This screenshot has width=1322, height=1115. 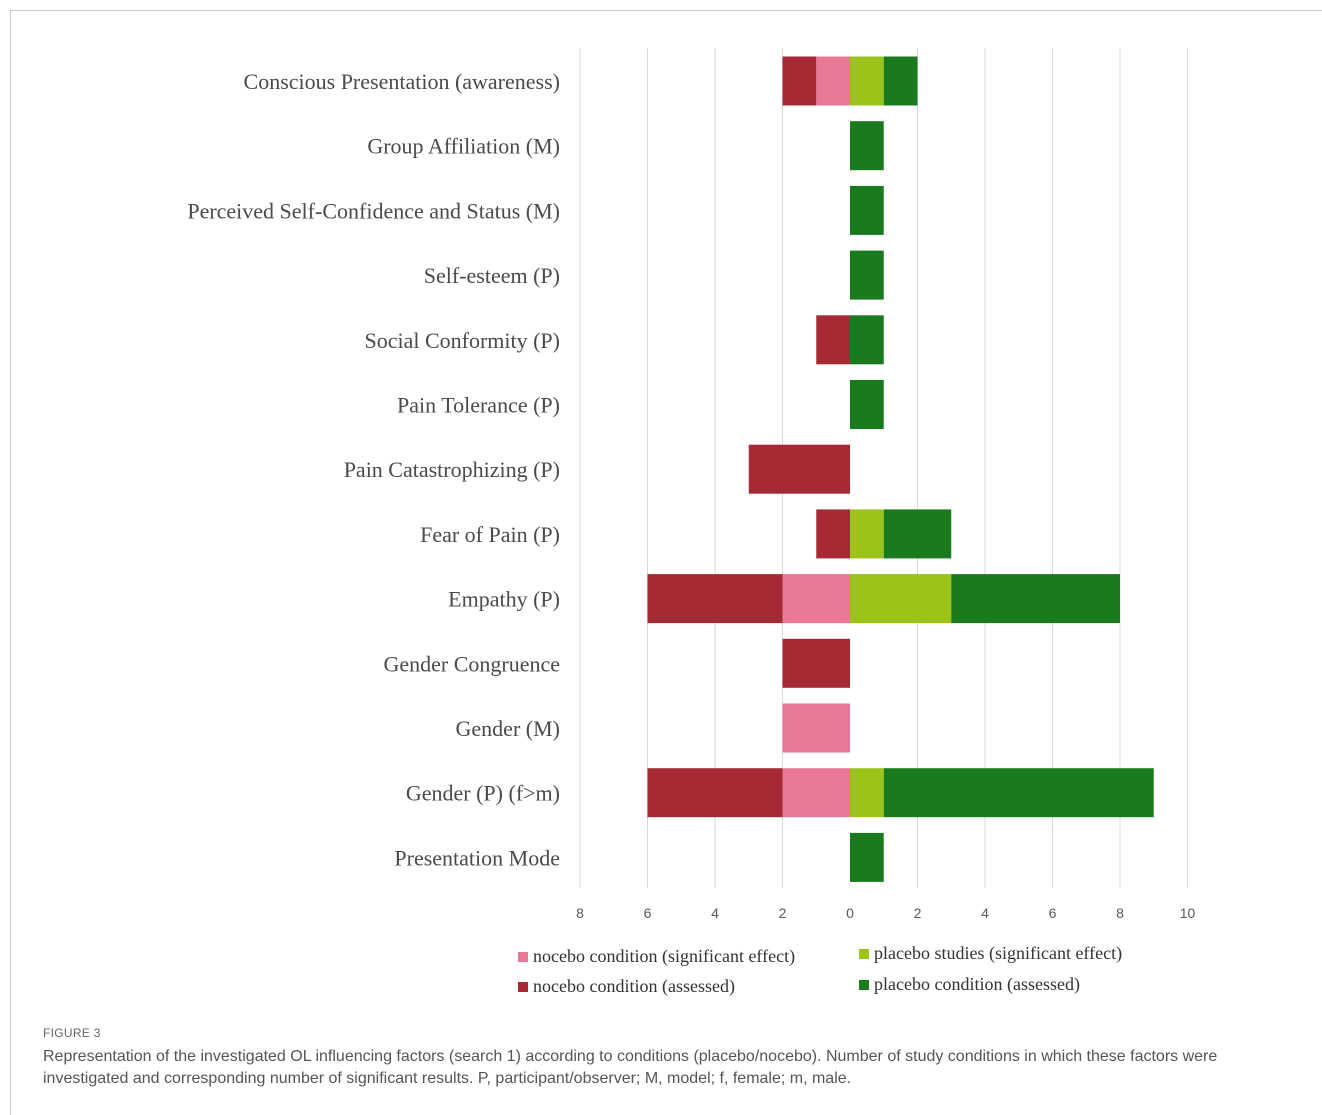 I want to click on legend-label: nocebo condition (assessed), so click(x=634, y=986).